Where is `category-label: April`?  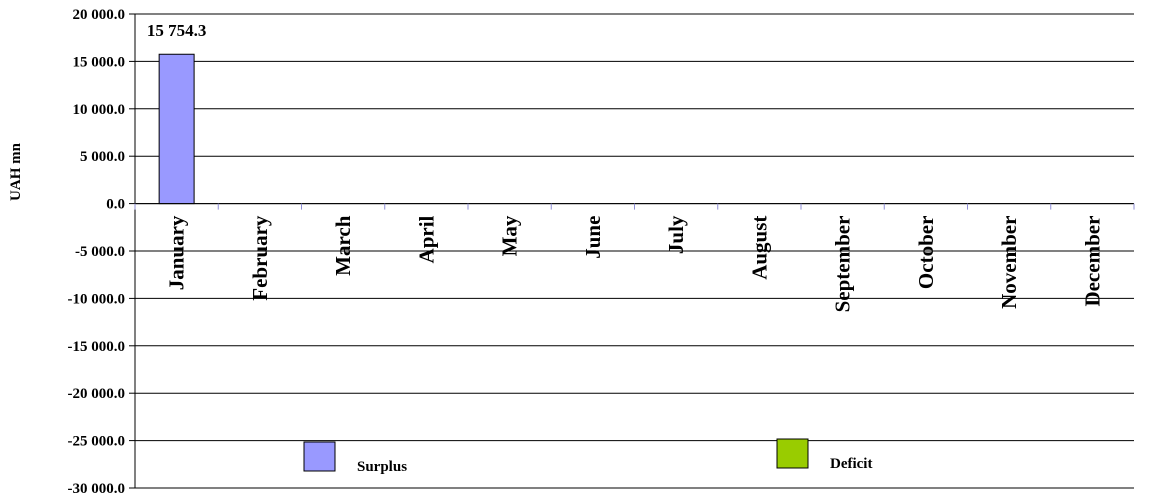 category-label: April is located at coordinates (426, 239).